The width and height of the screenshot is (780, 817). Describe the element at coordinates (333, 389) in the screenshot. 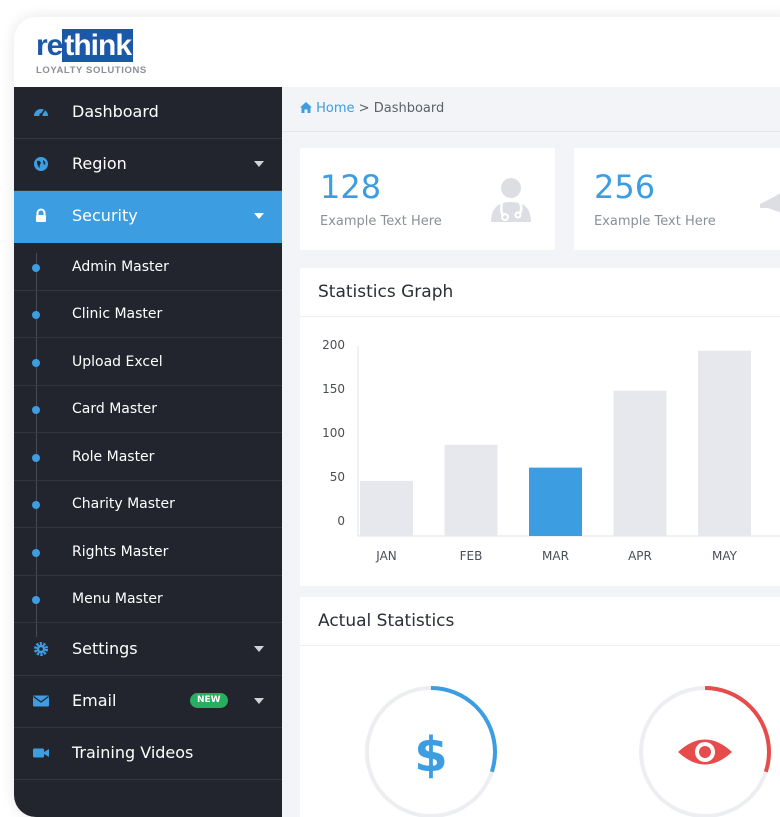

I see `y-tick-label: 150` at that location.